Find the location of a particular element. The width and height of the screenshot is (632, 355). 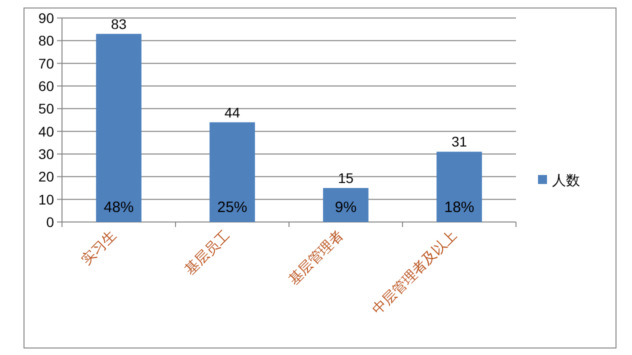

x-tick-label: 基层管理者 is located at coordinates (315, 257).